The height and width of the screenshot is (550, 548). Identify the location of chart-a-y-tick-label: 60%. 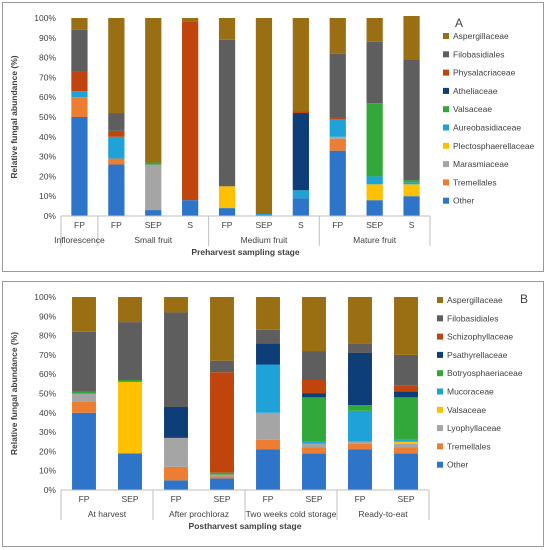
(47, 97).